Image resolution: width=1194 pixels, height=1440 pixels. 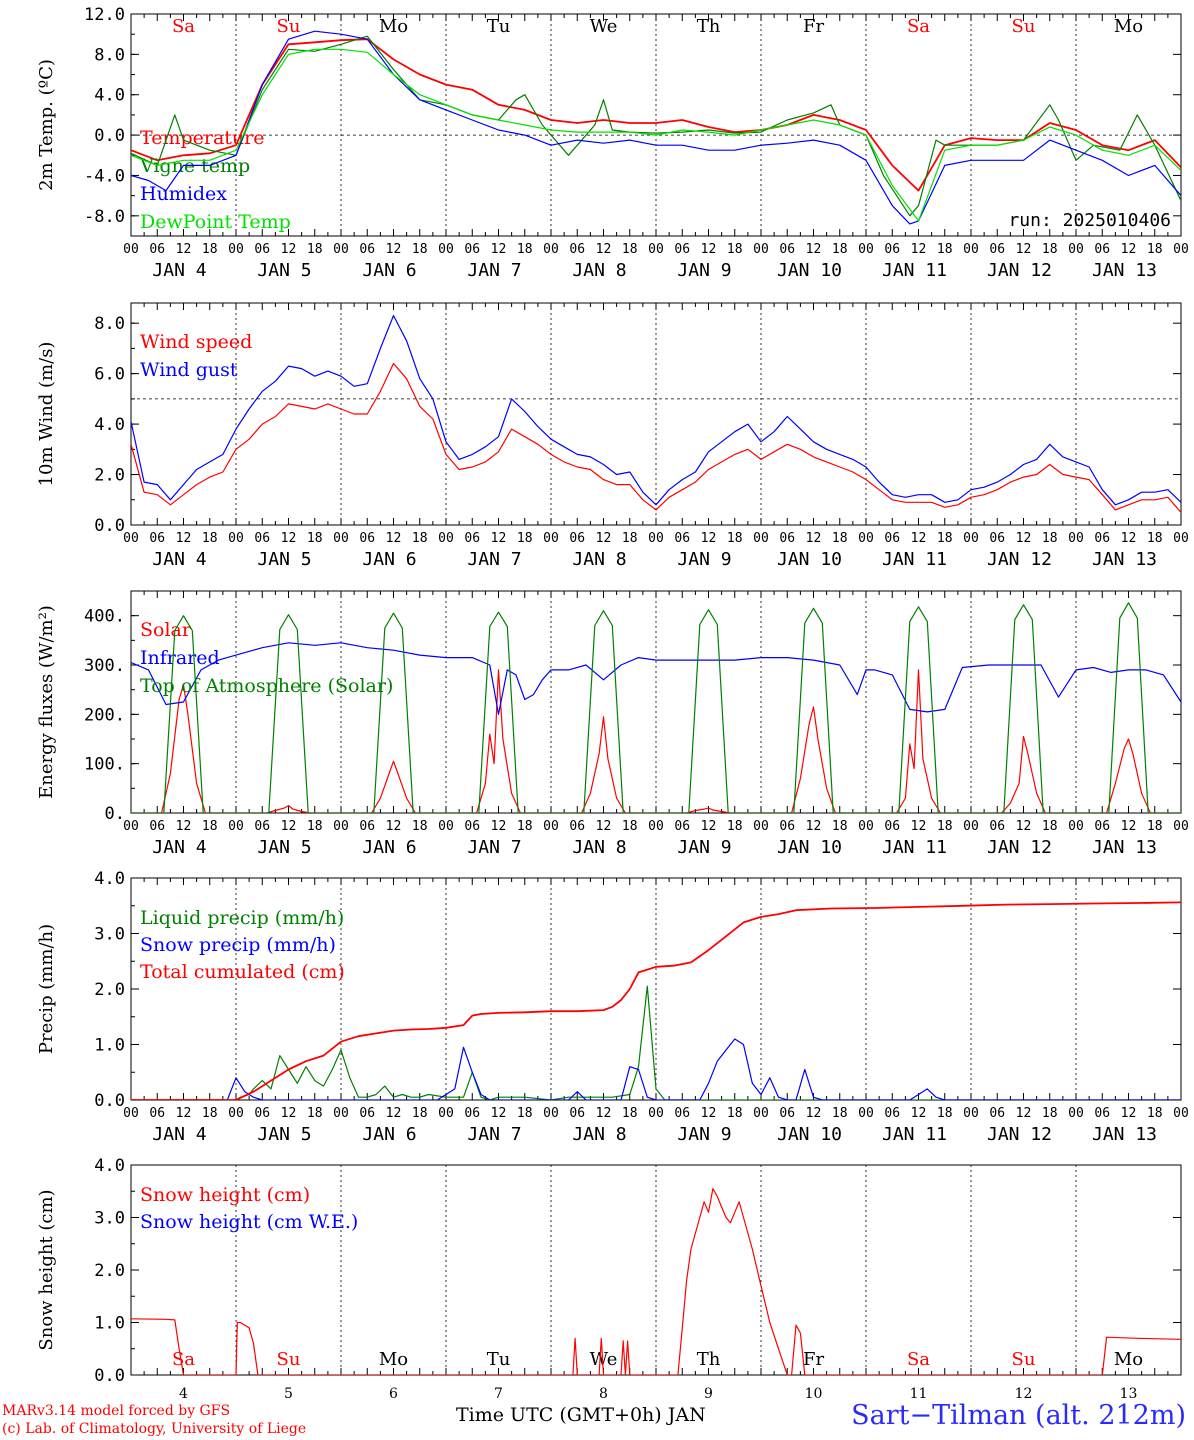 I want to click on series-line-temperature, so click(x=656, y=115).